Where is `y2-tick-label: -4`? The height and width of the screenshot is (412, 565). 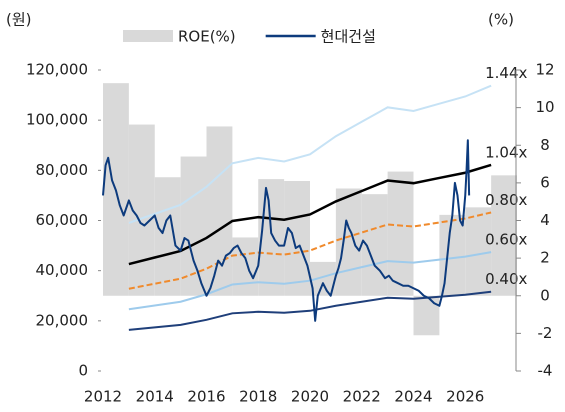 y2-tick-label: -4 is located at coordinates (545, 371).